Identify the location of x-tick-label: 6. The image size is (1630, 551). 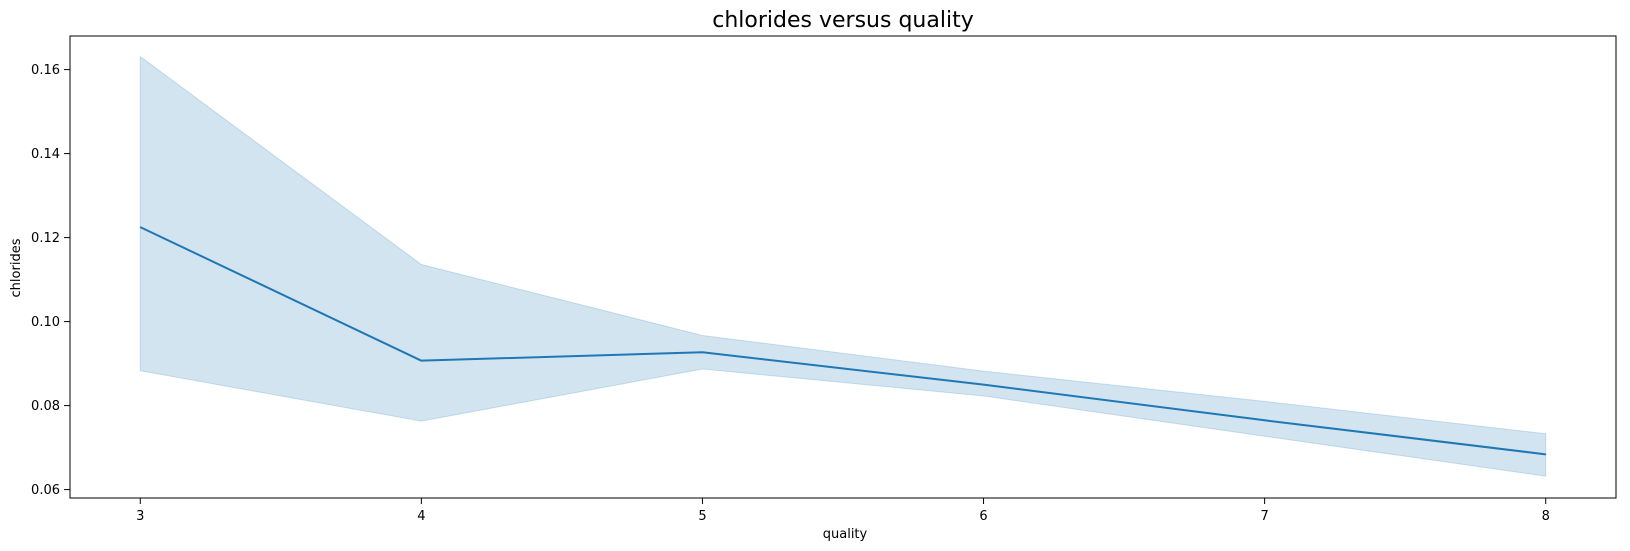
(983, 516).